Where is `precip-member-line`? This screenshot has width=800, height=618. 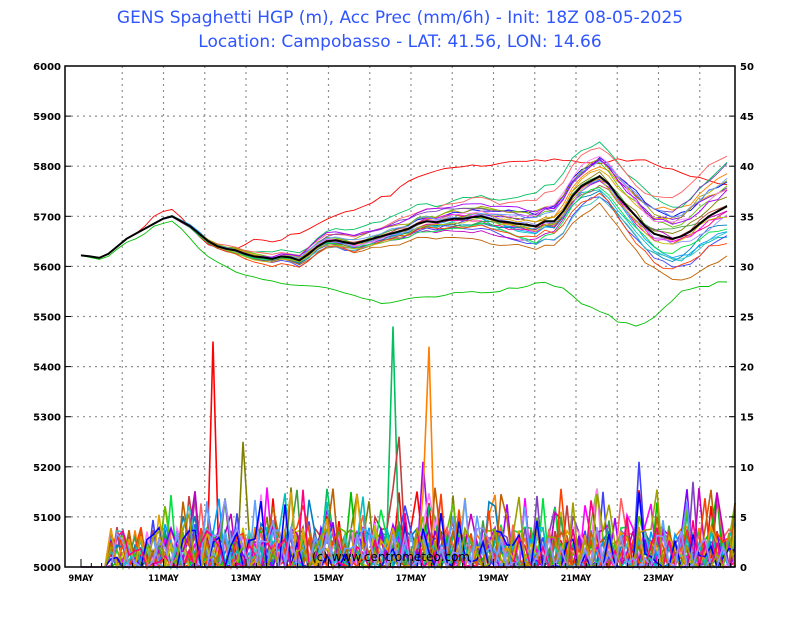
precip-member-line is located at coordinates (408, 529).